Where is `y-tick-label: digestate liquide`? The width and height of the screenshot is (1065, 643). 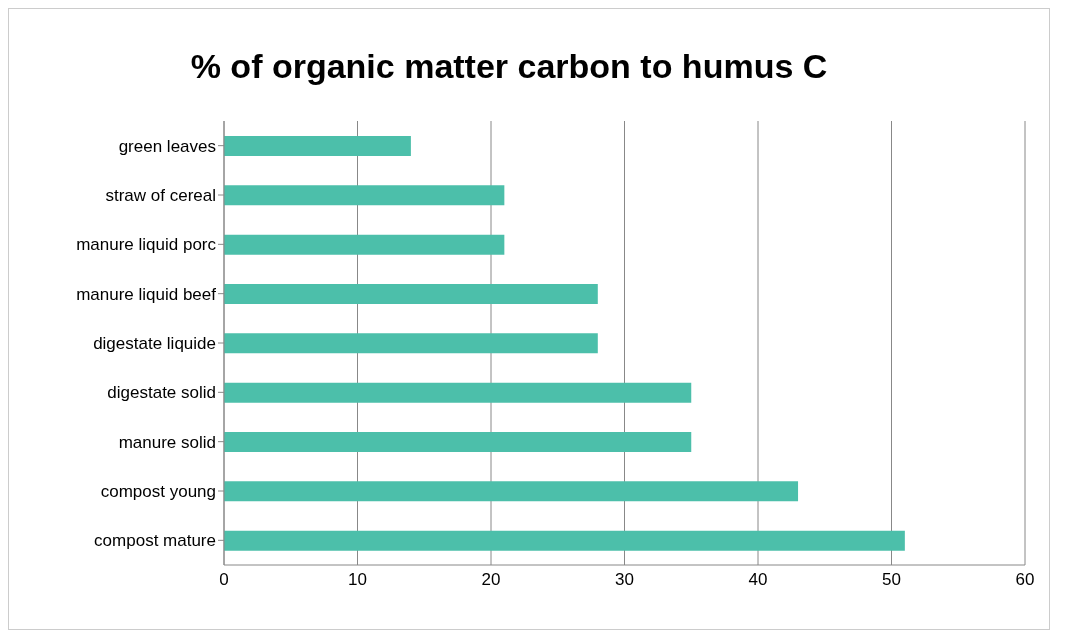 y-tick-label: digestate liquide is located at coordinates (154, 344).